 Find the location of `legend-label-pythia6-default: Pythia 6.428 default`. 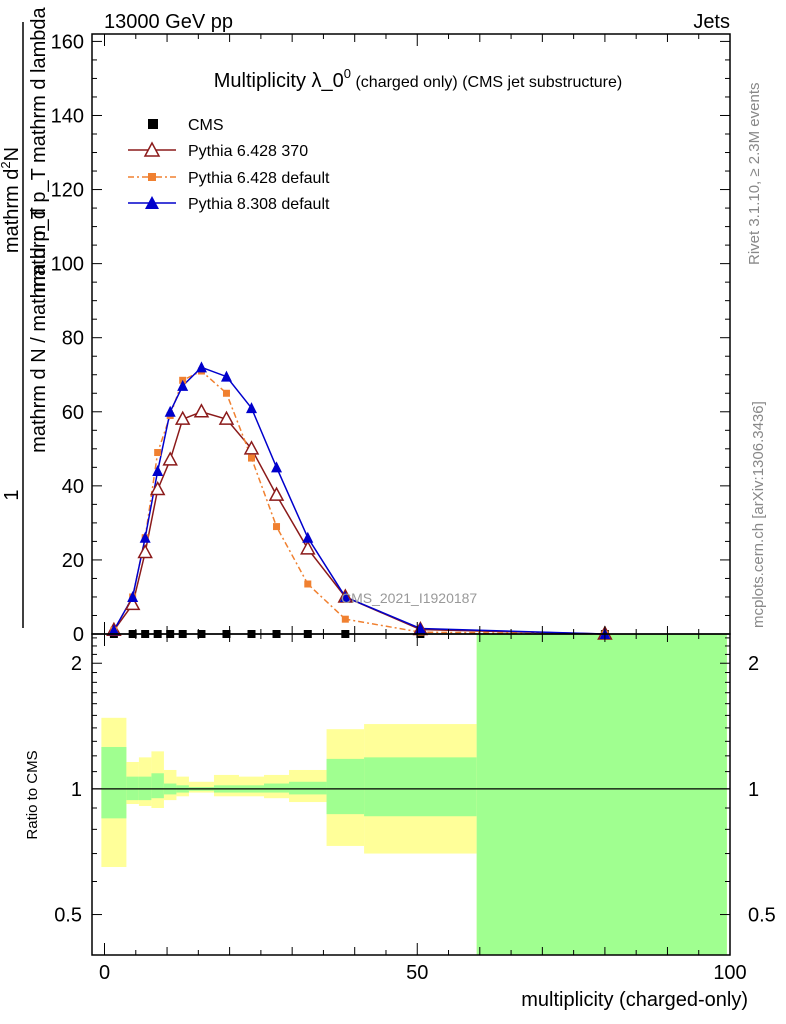

legend-label-pythia6-default: Pythia 6.428 default is located at coordinates (259, 178).